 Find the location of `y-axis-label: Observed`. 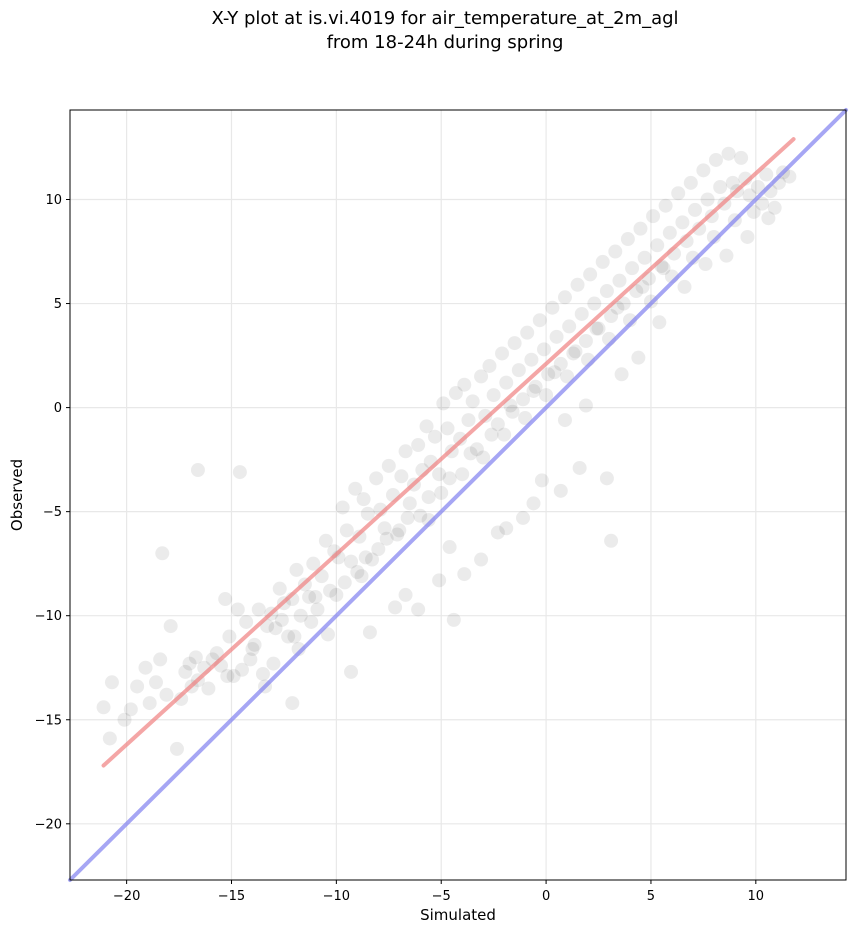

y-axis-label: Observed is located at coordinates (17, 495).